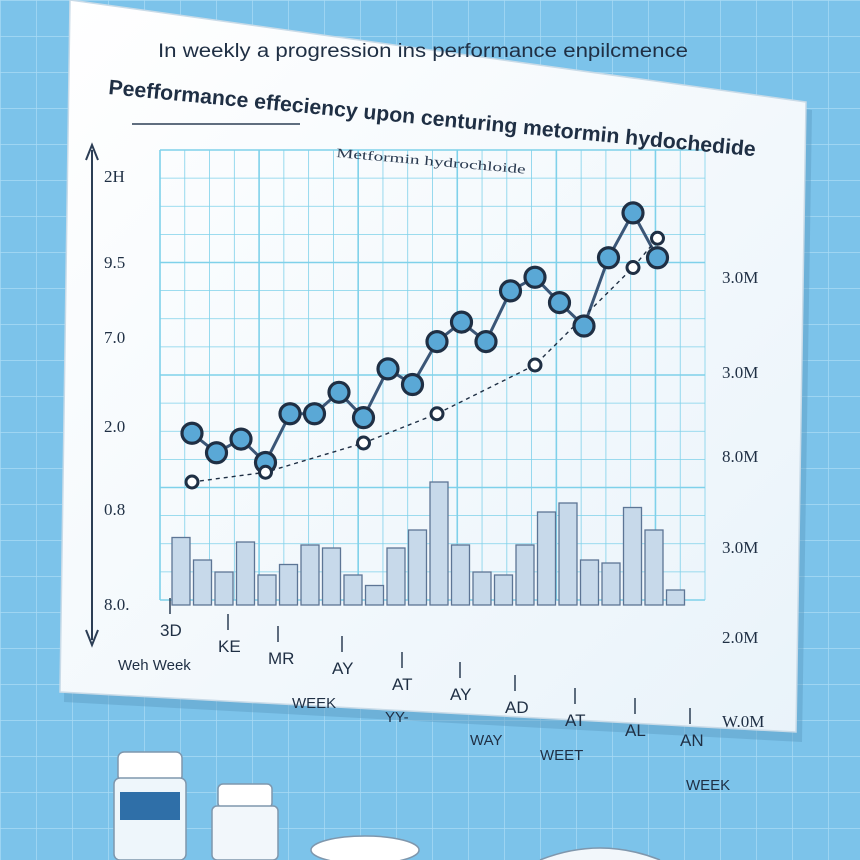  What do you see at coordinates (92, 395) in the screenshot?
I see `left-axis-arrow` at bounding box center [92, 395].